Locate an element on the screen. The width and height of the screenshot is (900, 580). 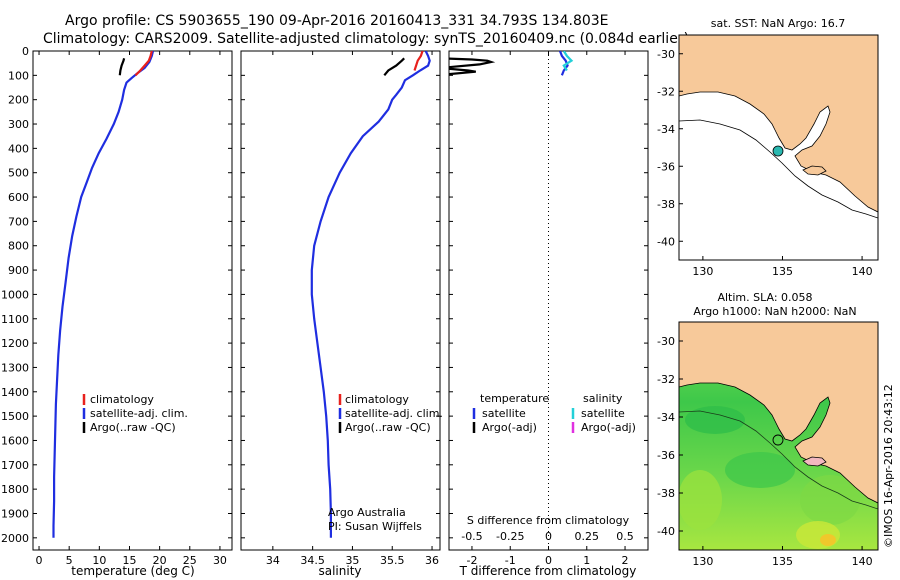
x-tick-label: 1 is located at coordinates (586, 560).